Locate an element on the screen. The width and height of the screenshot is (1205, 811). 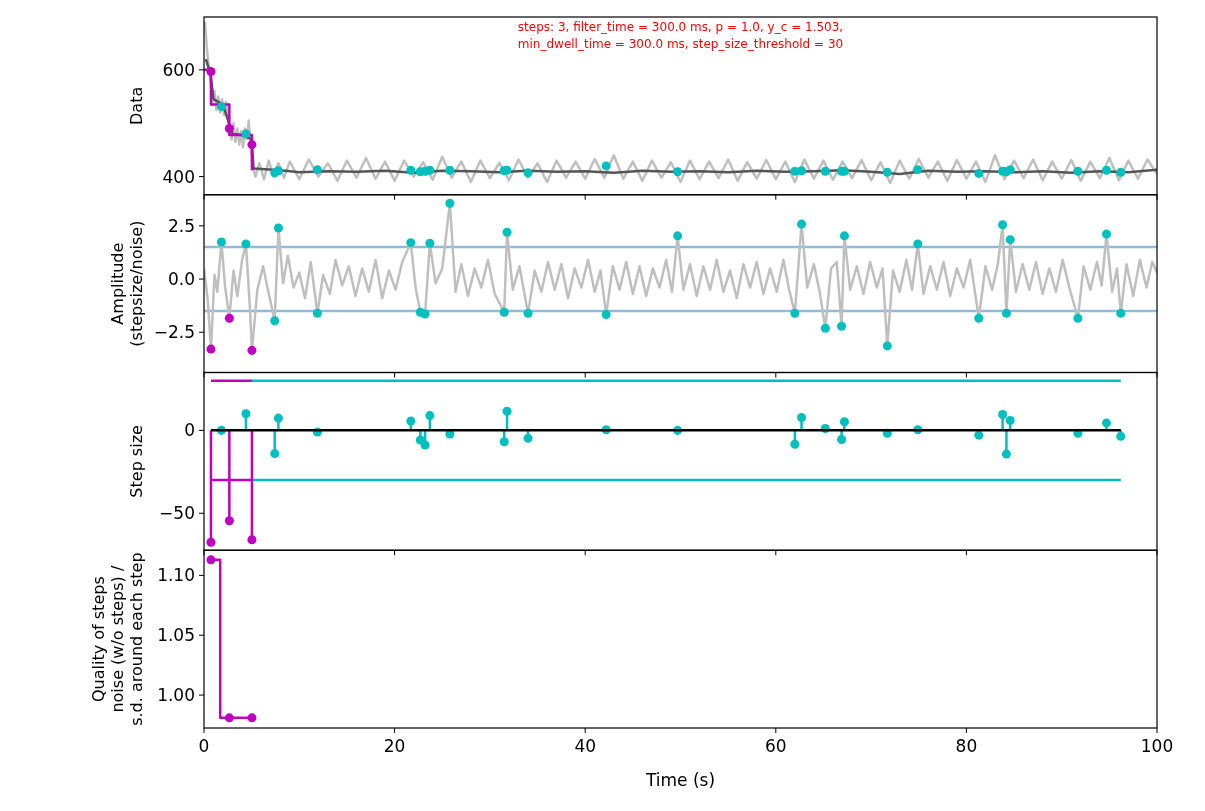
y-tick-label: −50 is located at coordinates (177, 513).